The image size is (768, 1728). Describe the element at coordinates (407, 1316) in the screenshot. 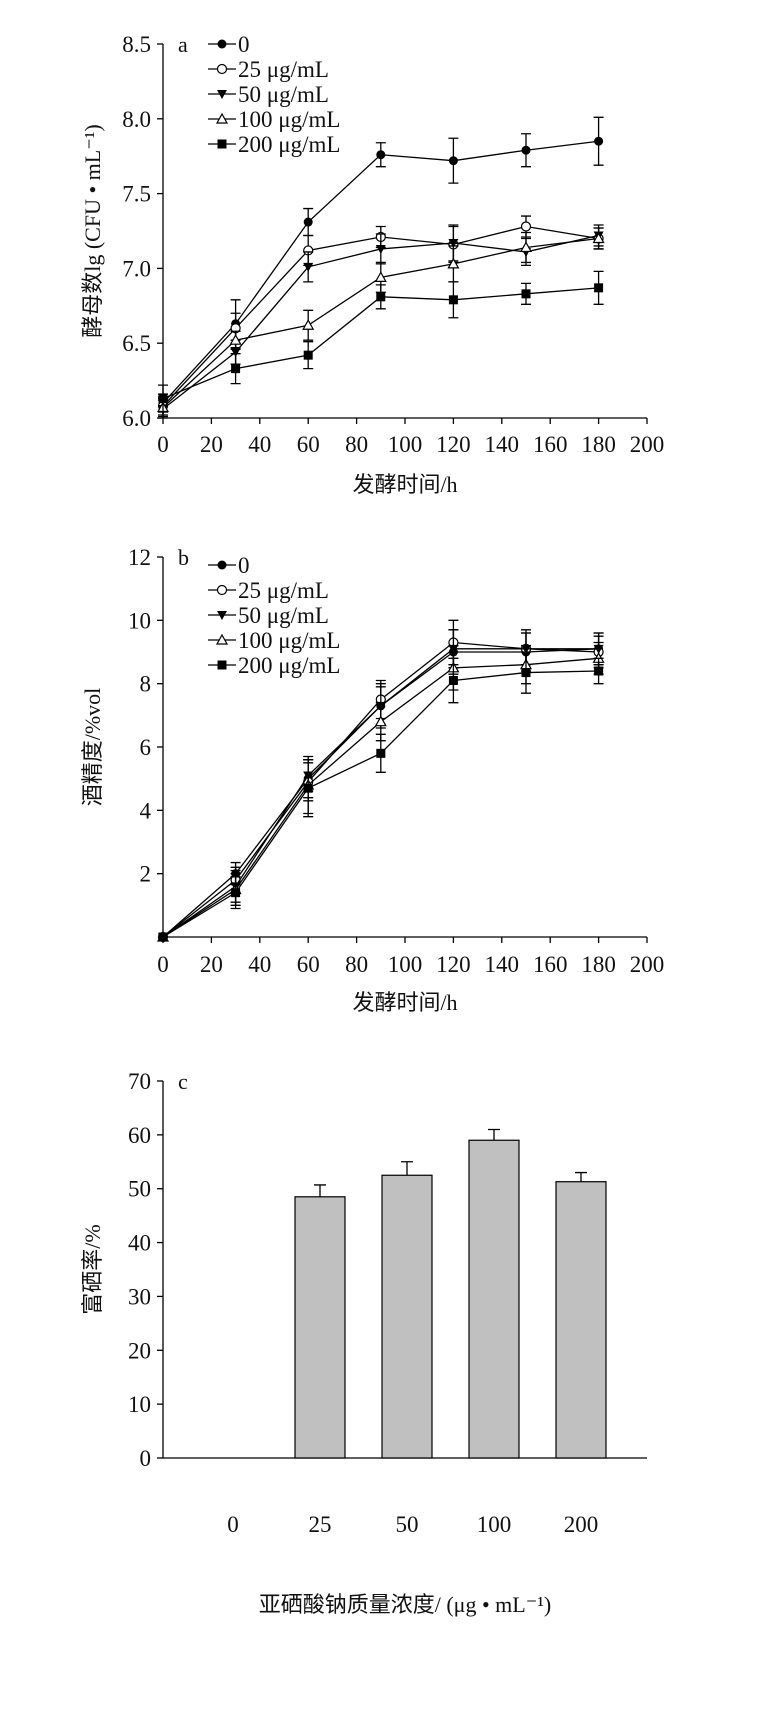

I see `bar` at that location.